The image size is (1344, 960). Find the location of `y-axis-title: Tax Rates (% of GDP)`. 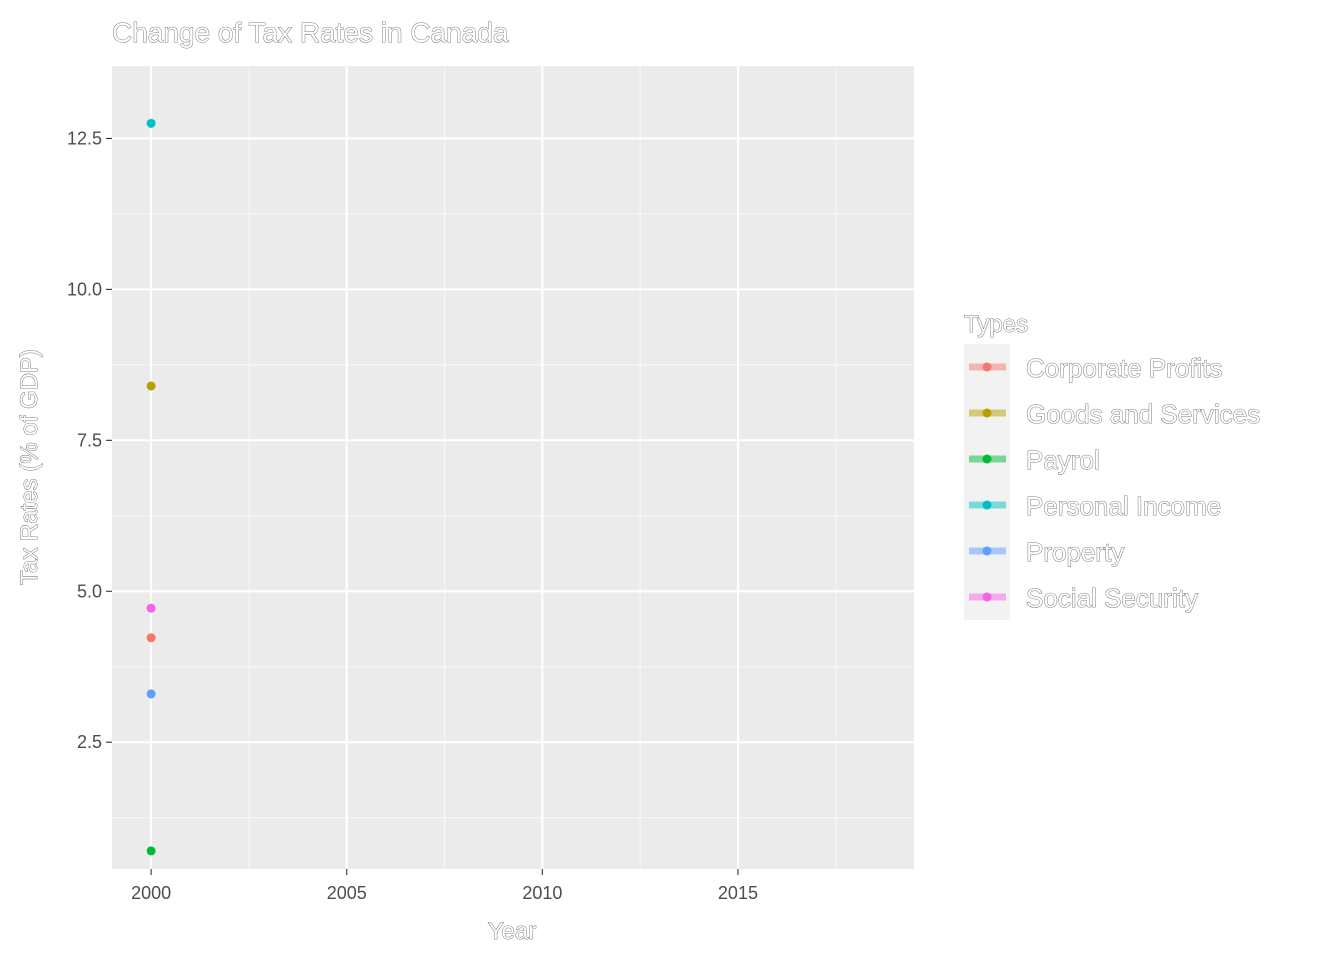

y-axis-title: Tax Rates (% of GDP) is located at coordinates (29, 467).